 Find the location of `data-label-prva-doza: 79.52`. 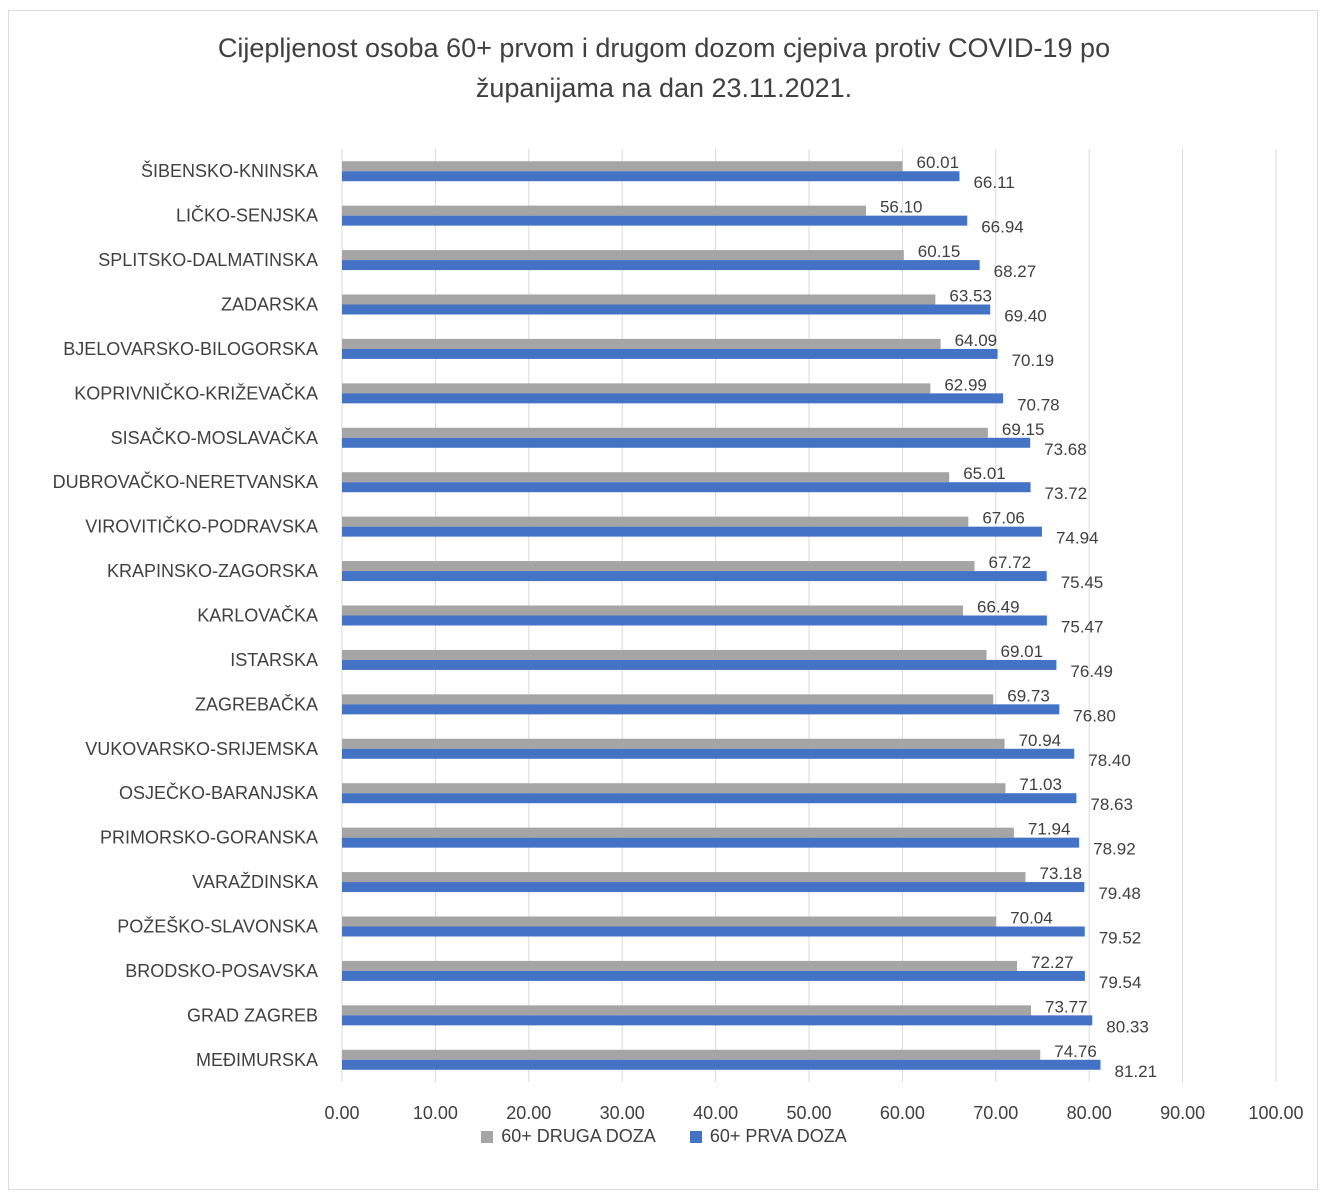

data-label-prva-doza: 79.52 is located at coordinates (1120, 938).